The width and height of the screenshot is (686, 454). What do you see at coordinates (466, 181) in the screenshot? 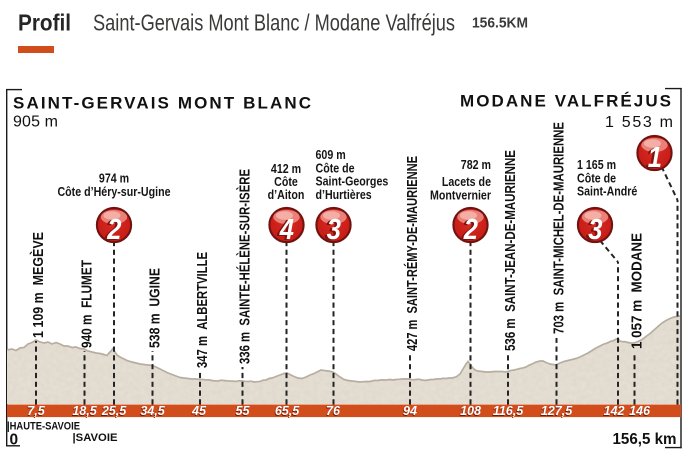
I see `svg-text: Lacets de` at bounding box center [466, 181].